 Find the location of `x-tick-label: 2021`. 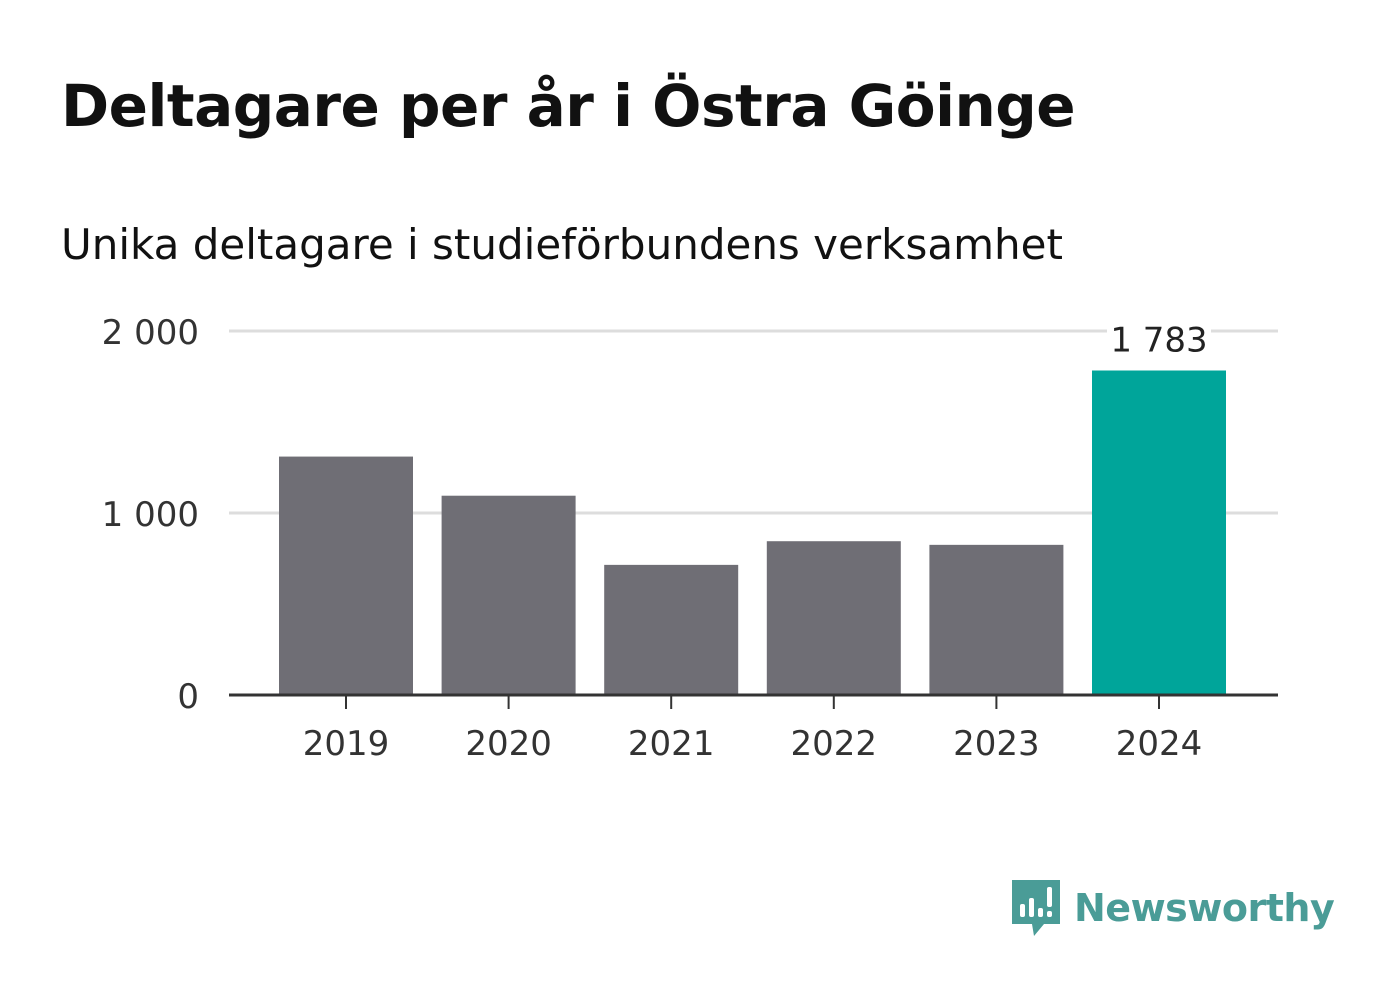

x-tick-label: 2021 is located at coordinates (671, 744).